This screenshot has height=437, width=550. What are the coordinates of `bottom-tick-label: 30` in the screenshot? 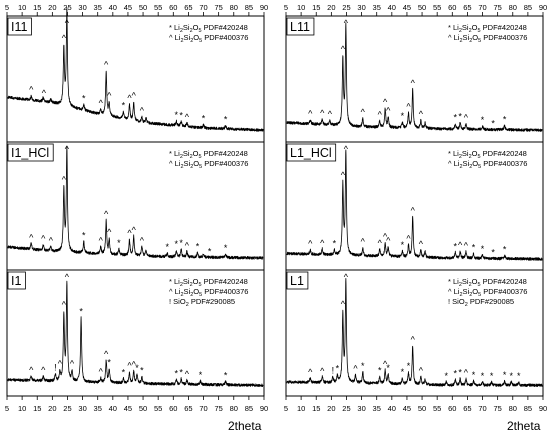 It's located at (82, 408).